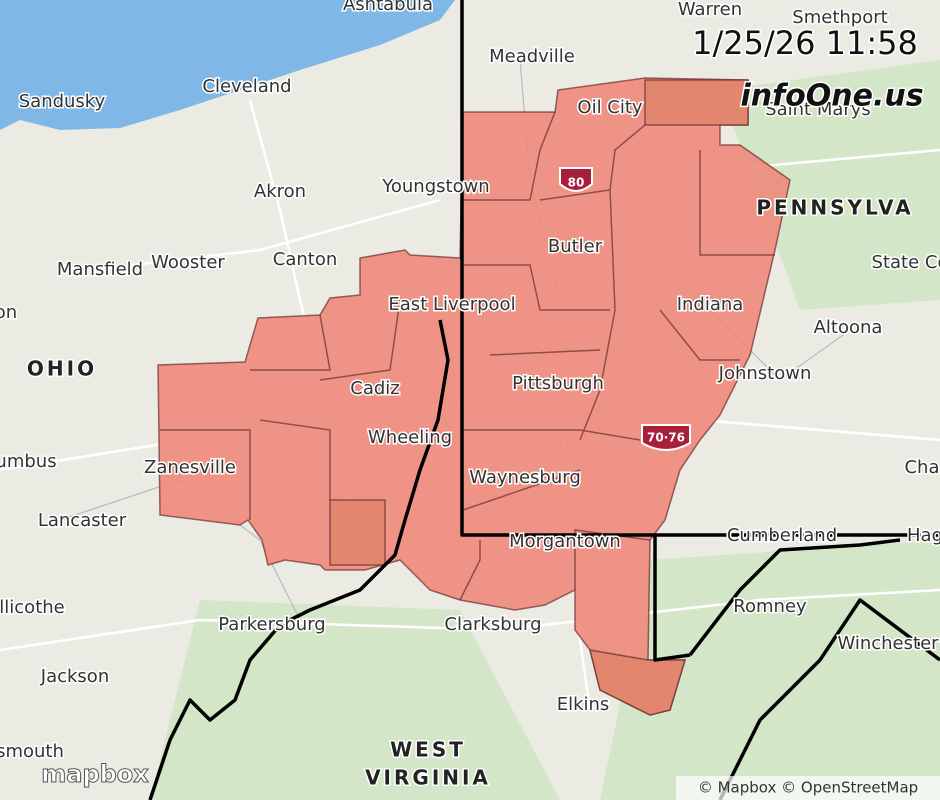 Image resolution: width=940 pixels, height=800 pixels. What do you see at coordinates (428, 750) in the screenshot?
I see `state-label: WEST` at bounding box center [428, 750].